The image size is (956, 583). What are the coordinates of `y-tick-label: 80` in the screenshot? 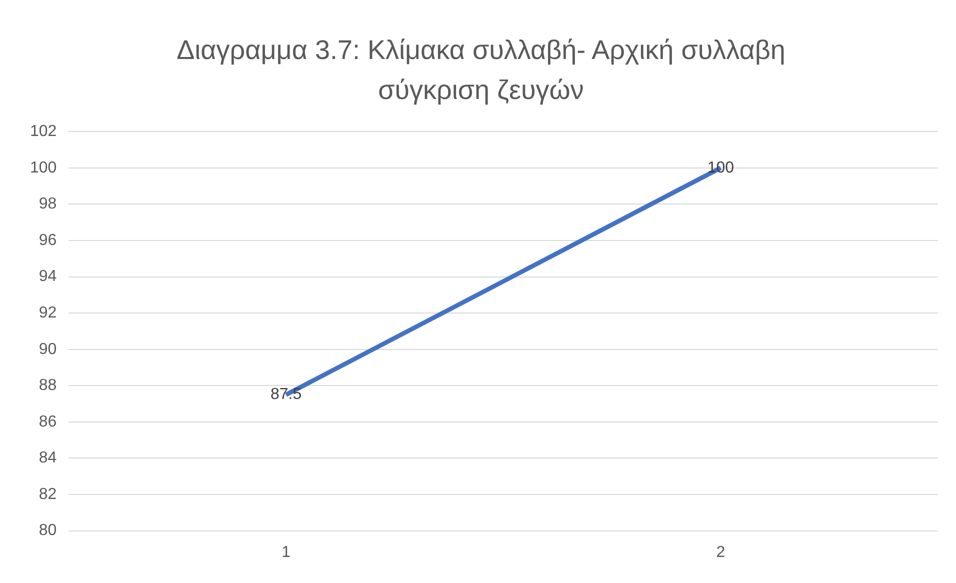 It's located at (47, 531).